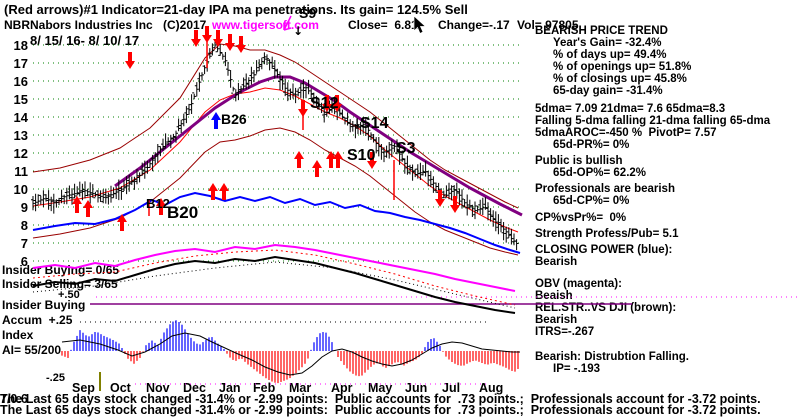  Describe the element at coordinates (420, 24) in the screenshot. I see `mouse-cursor-icon` at that location.